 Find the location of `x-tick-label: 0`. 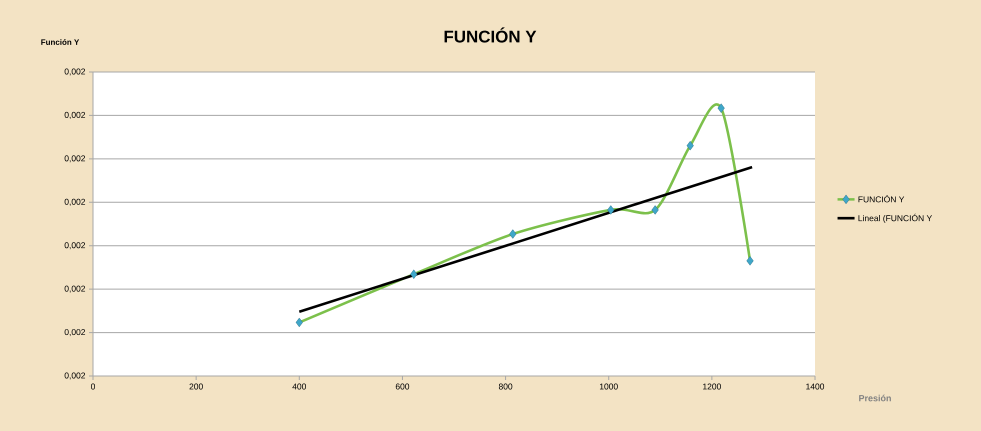

x-tick-label: 0 is located at coordinates (93, 387).